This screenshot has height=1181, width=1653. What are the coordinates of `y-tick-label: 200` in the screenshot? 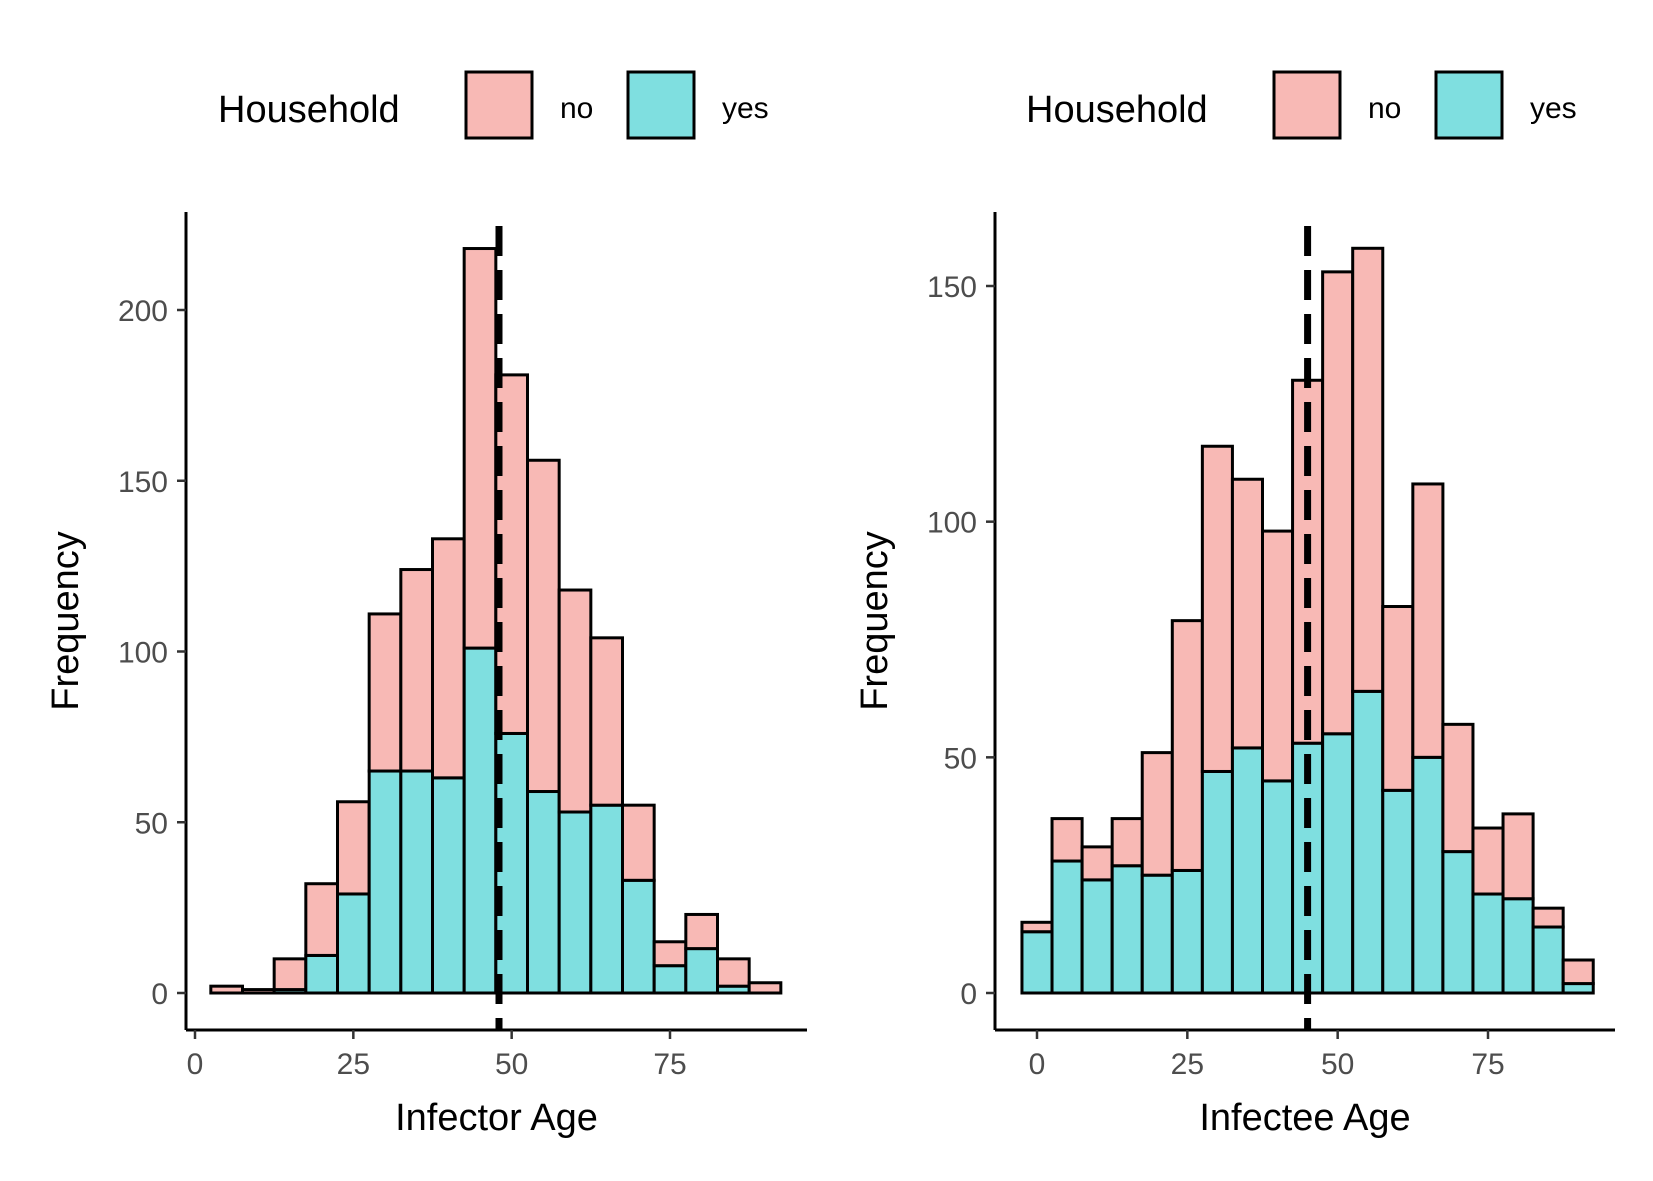 It's located at (143, 311).